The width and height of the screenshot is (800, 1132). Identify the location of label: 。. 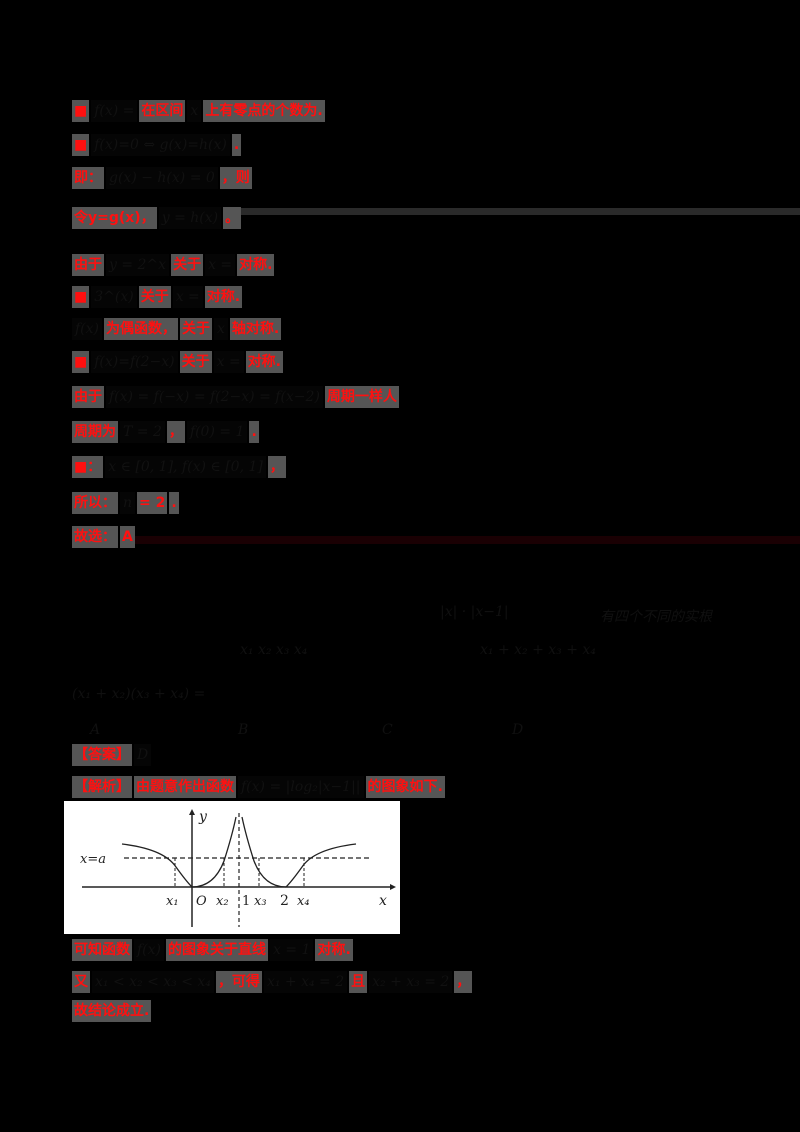
(232, 218).